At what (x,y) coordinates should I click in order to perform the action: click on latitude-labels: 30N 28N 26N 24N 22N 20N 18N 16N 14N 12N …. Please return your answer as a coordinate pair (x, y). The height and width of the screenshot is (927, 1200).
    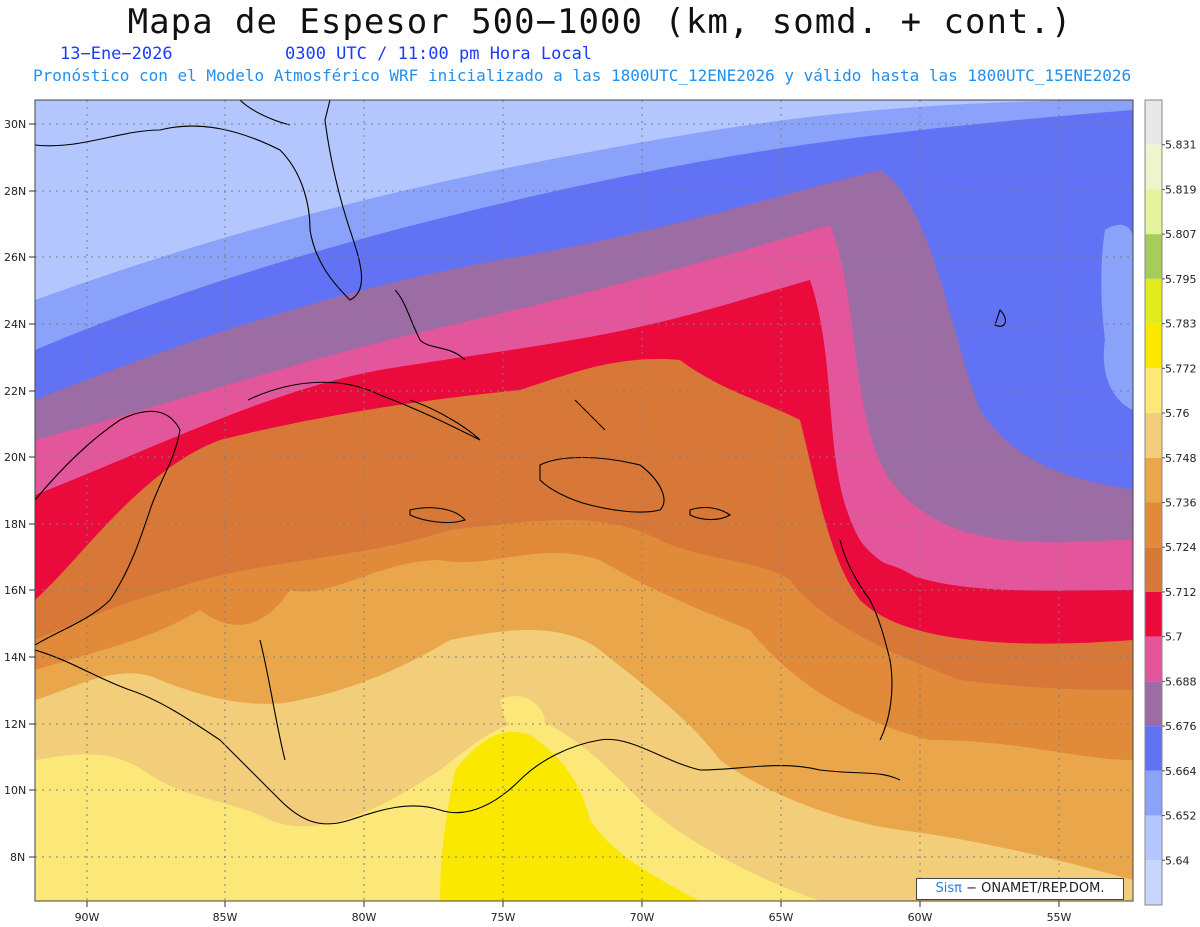
    Looking at the image, I should click on (15, 491).